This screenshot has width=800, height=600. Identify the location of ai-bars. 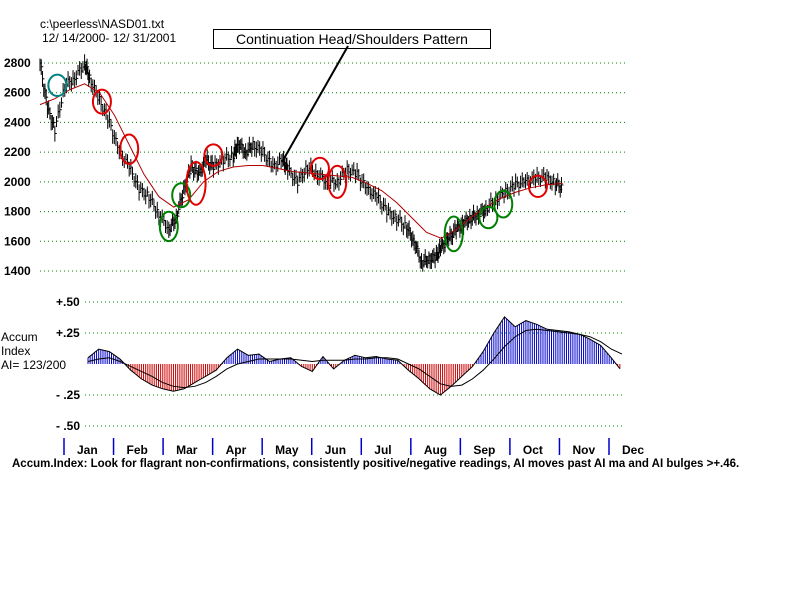
(354, 355).